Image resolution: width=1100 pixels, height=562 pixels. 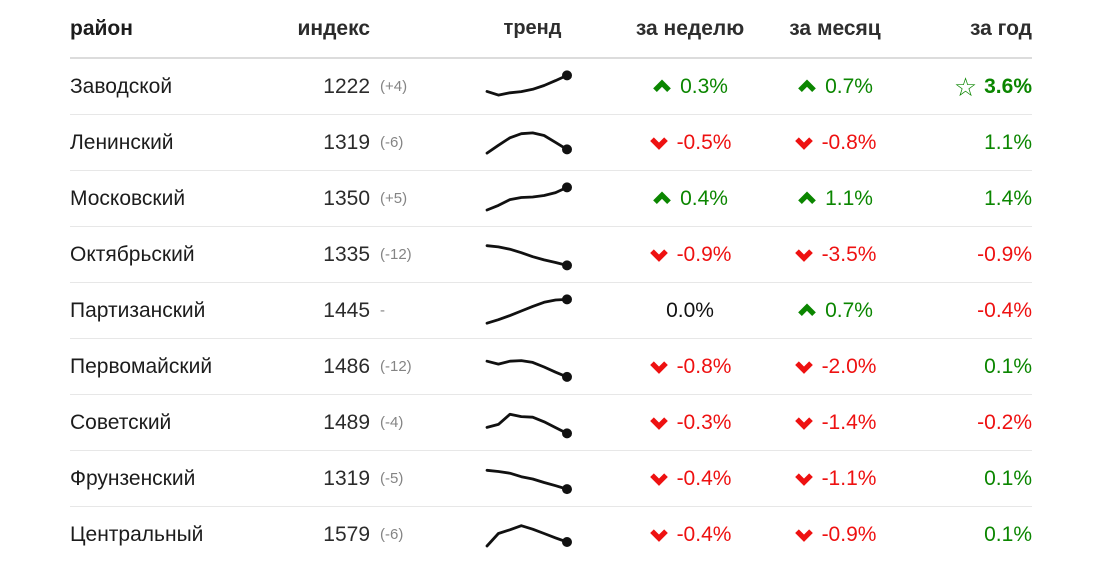 What do you see at coordinates (849, 254) in the screenshot?
I see `month-change-value: -3.5%` at bounding box center [849, 254].